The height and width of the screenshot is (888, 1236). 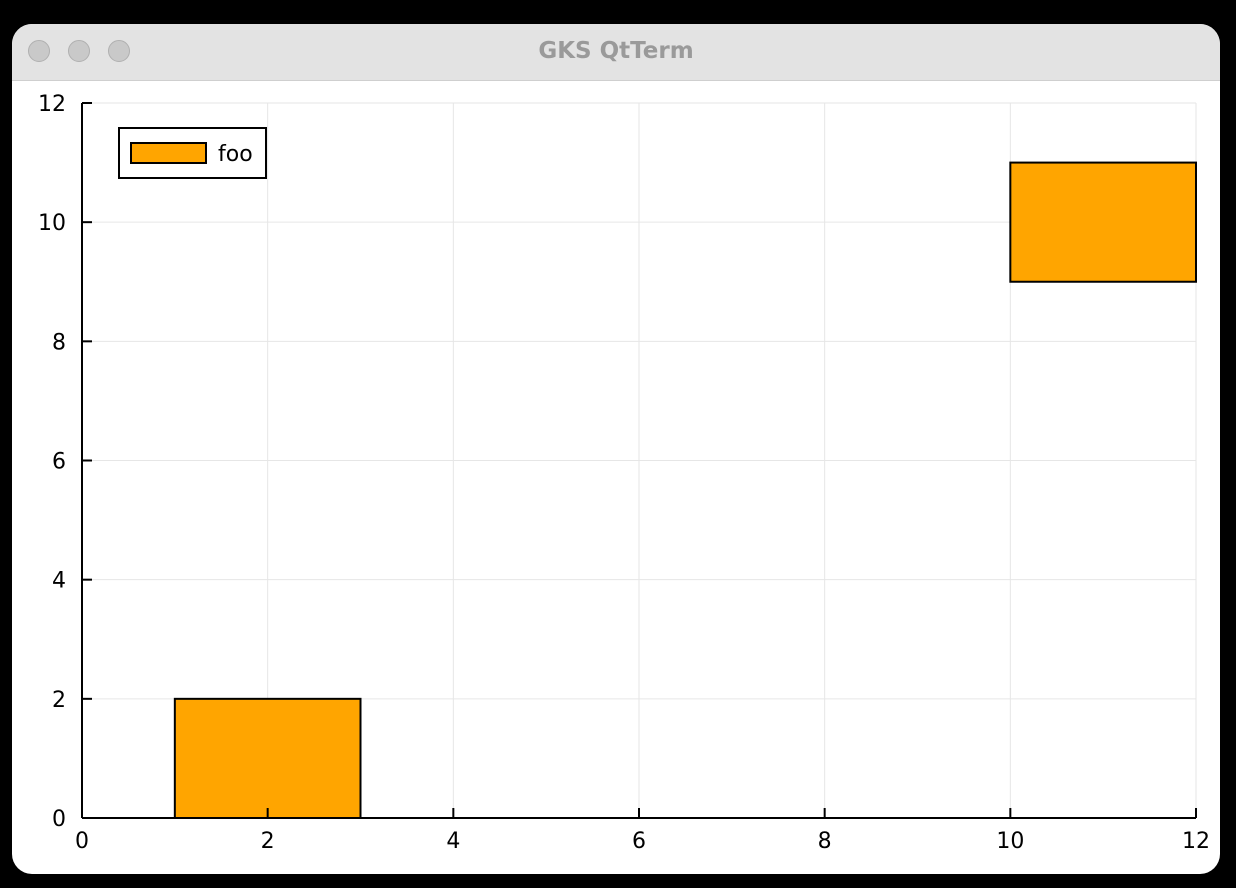 I want to click on x-tick-label: 8, so click(x=825, y=841).